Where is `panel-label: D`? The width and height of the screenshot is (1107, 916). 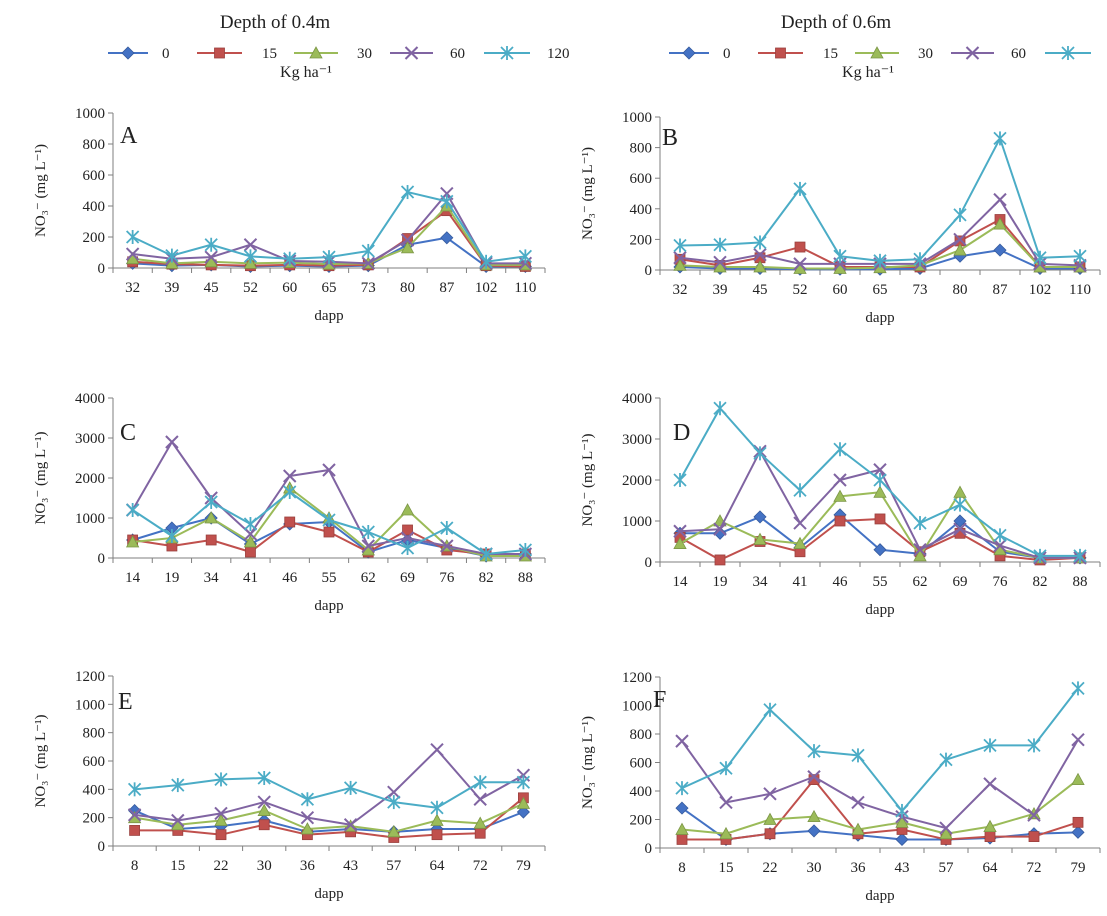 panel-label: D is located at coordinates (681, 433).